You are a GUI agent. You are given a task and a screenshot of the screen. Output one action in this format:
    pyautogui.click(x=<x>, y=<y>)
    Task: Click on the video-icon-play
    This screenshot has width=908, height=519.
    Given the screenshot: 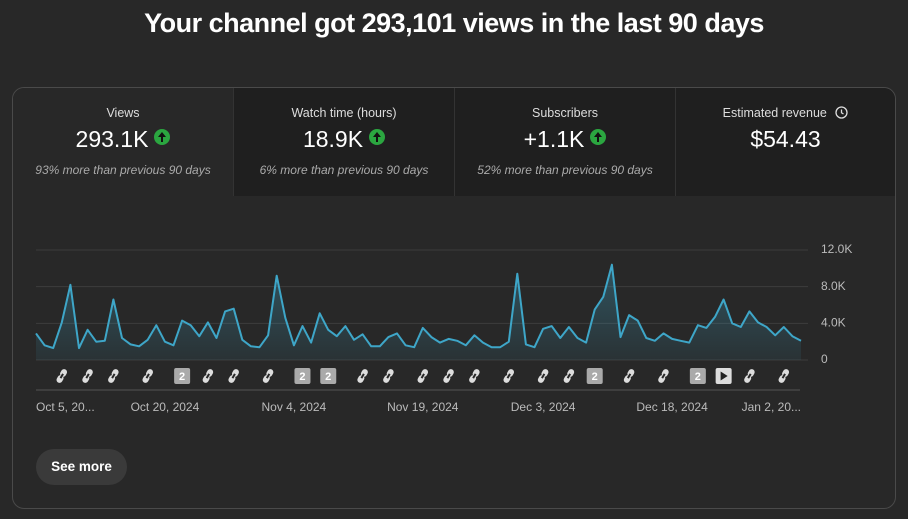 What is the action you would take?
    pyautogui.click(x=724, y=376)
    